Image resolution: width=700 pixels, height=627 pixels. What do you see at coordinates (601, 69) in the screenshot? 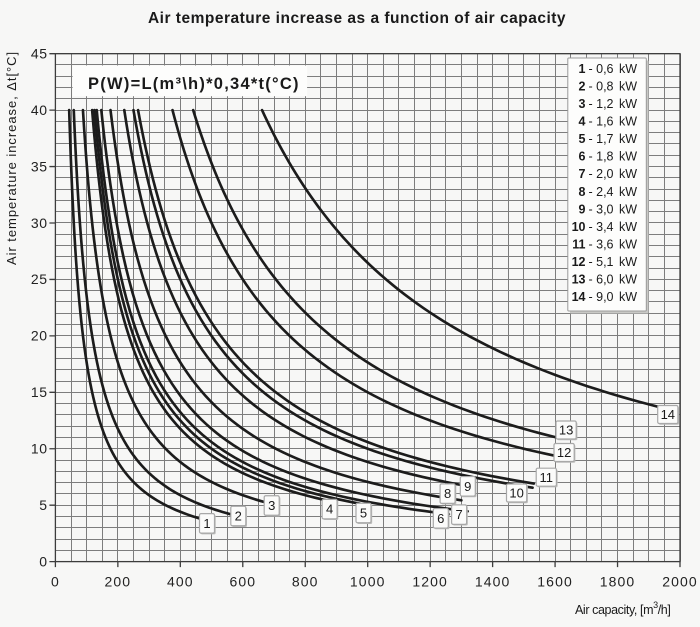
I see `svg-text: - 0,6` at bounding box center [601, 69].